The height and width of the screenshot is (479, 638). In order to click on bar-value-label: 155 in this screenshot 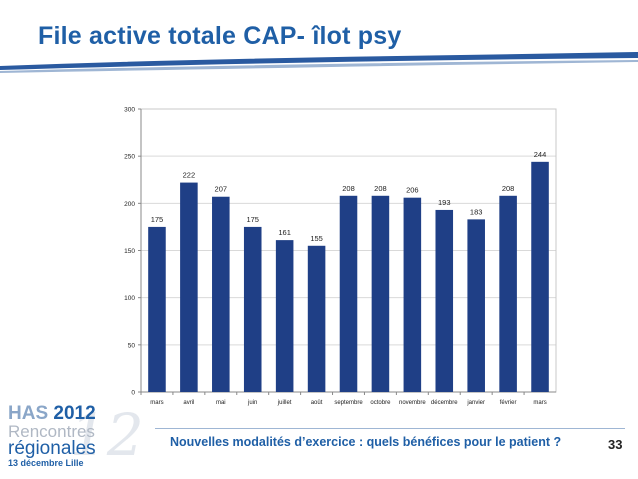, I will do `click(316, 238)`.